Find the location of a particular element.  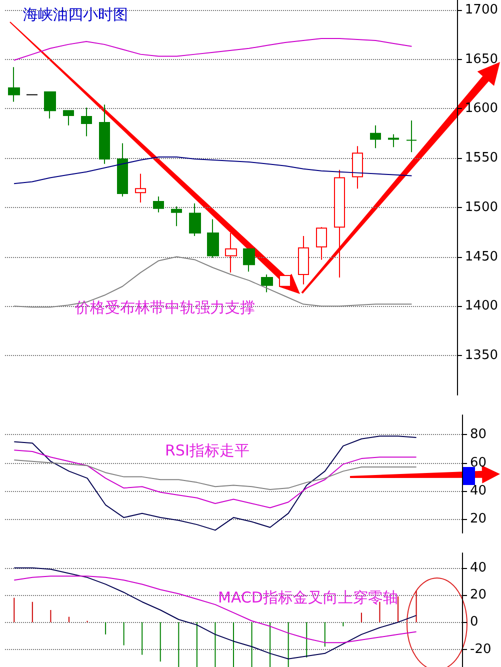

y-tick-label: 1650 is located at coordinates (481, 59).